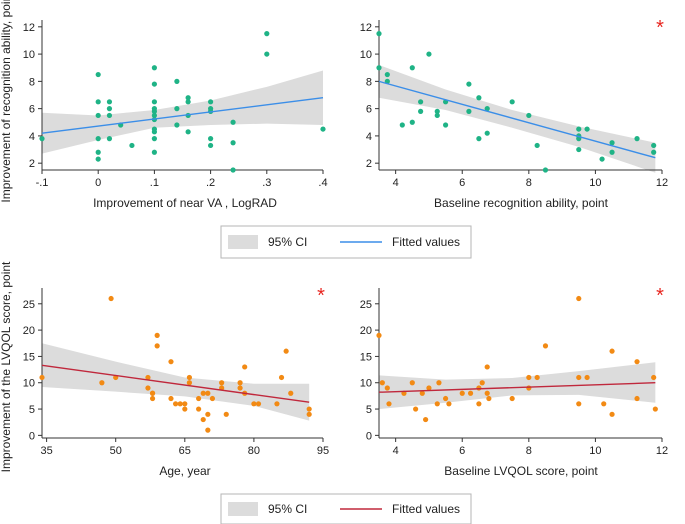 Image resolution: width=685 pixels, height=524 pixels. Describe the element at coordinates (185, 203) in the screenshot. I see `x-axis-title: Improvement of near VA , LogRAD` at that location.